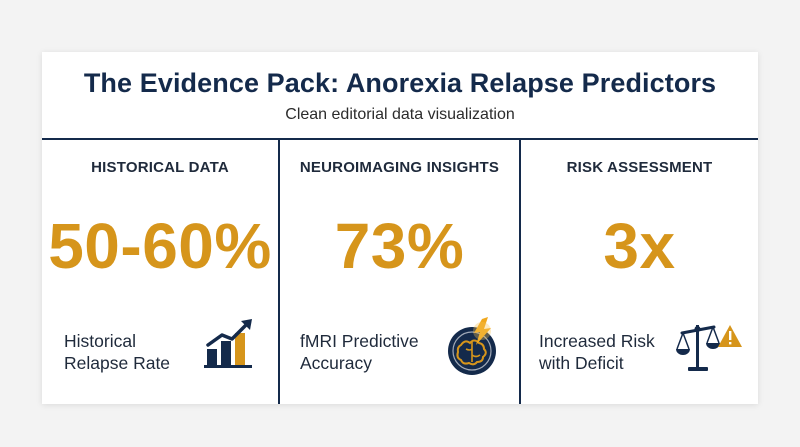 The image size is (800, 447). I want to click on panel-heading: RISK ASSESSMENT, so click(639, 167).